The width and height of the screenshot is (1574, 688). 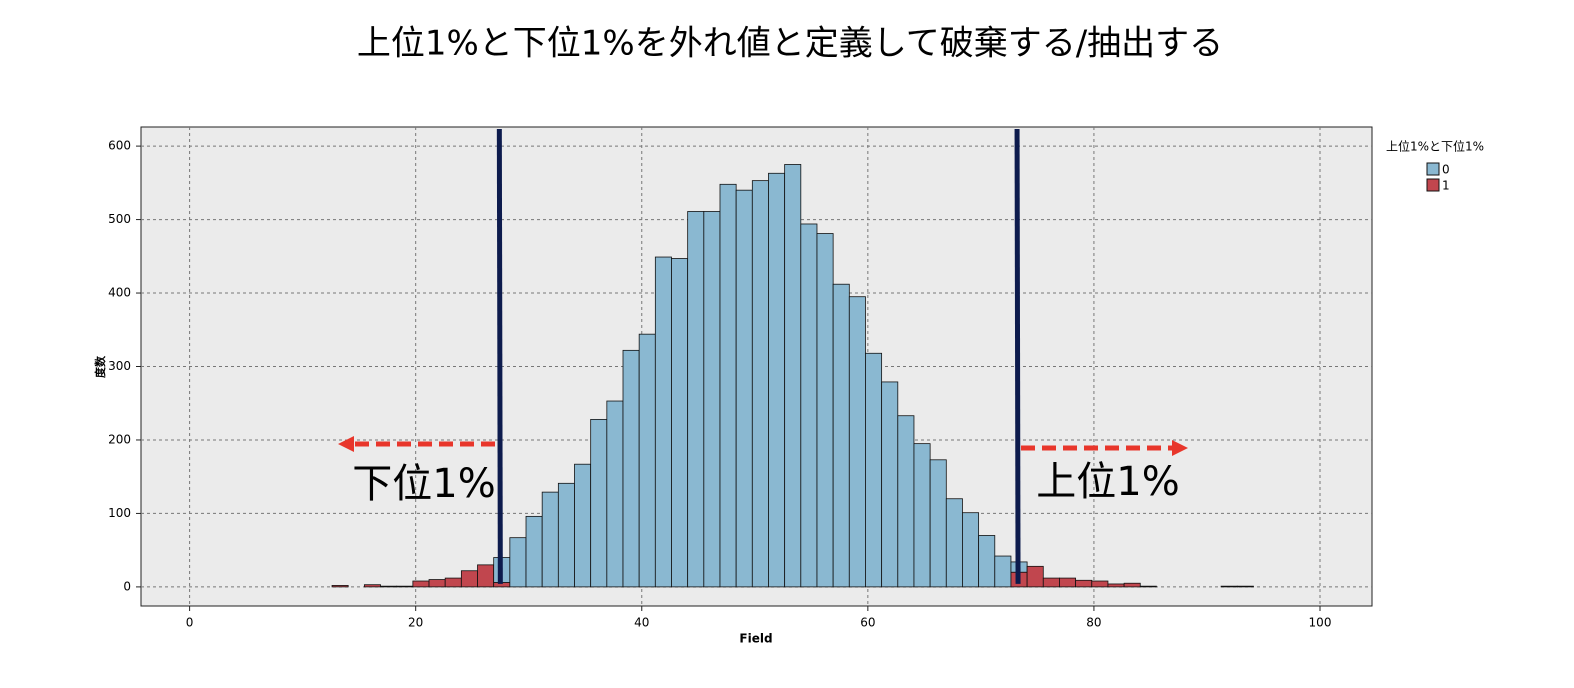 I want to click on y-tick-label: 400, so click(x=119, y=293).